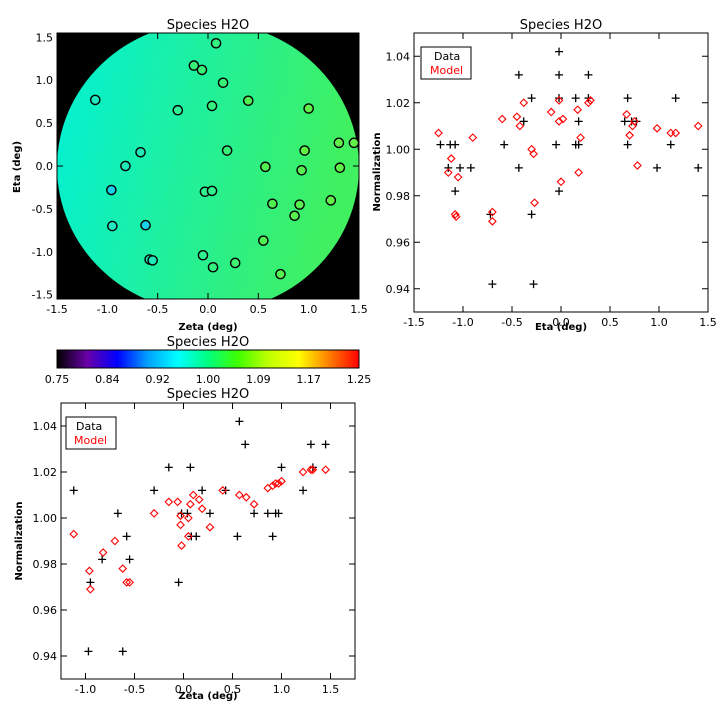  What do you see at coordinates (511, 322) in the screenshot?
I see `eta-x-tick-label: -0.5` at bounding box center [511, 322].